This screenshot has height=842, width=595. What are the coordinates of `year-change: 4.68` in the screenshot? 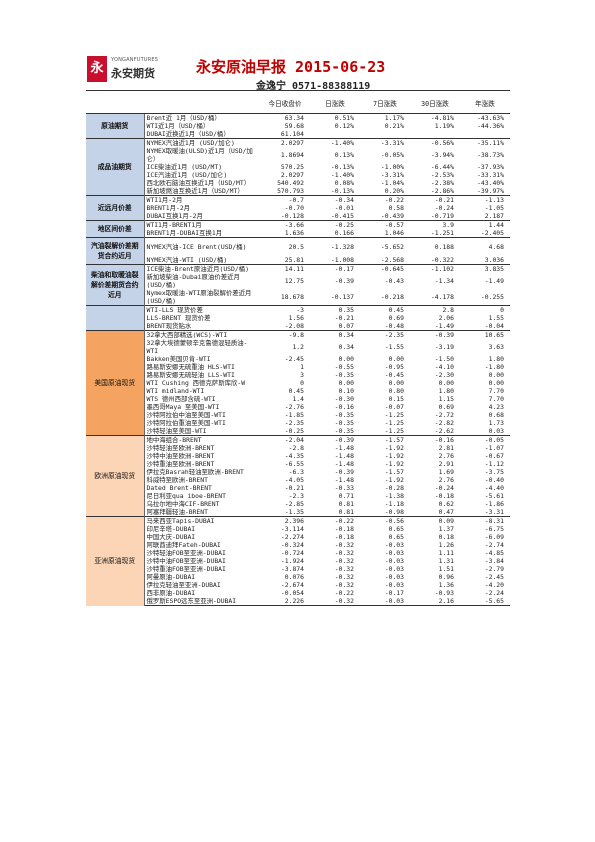 It's located at (485, 246).